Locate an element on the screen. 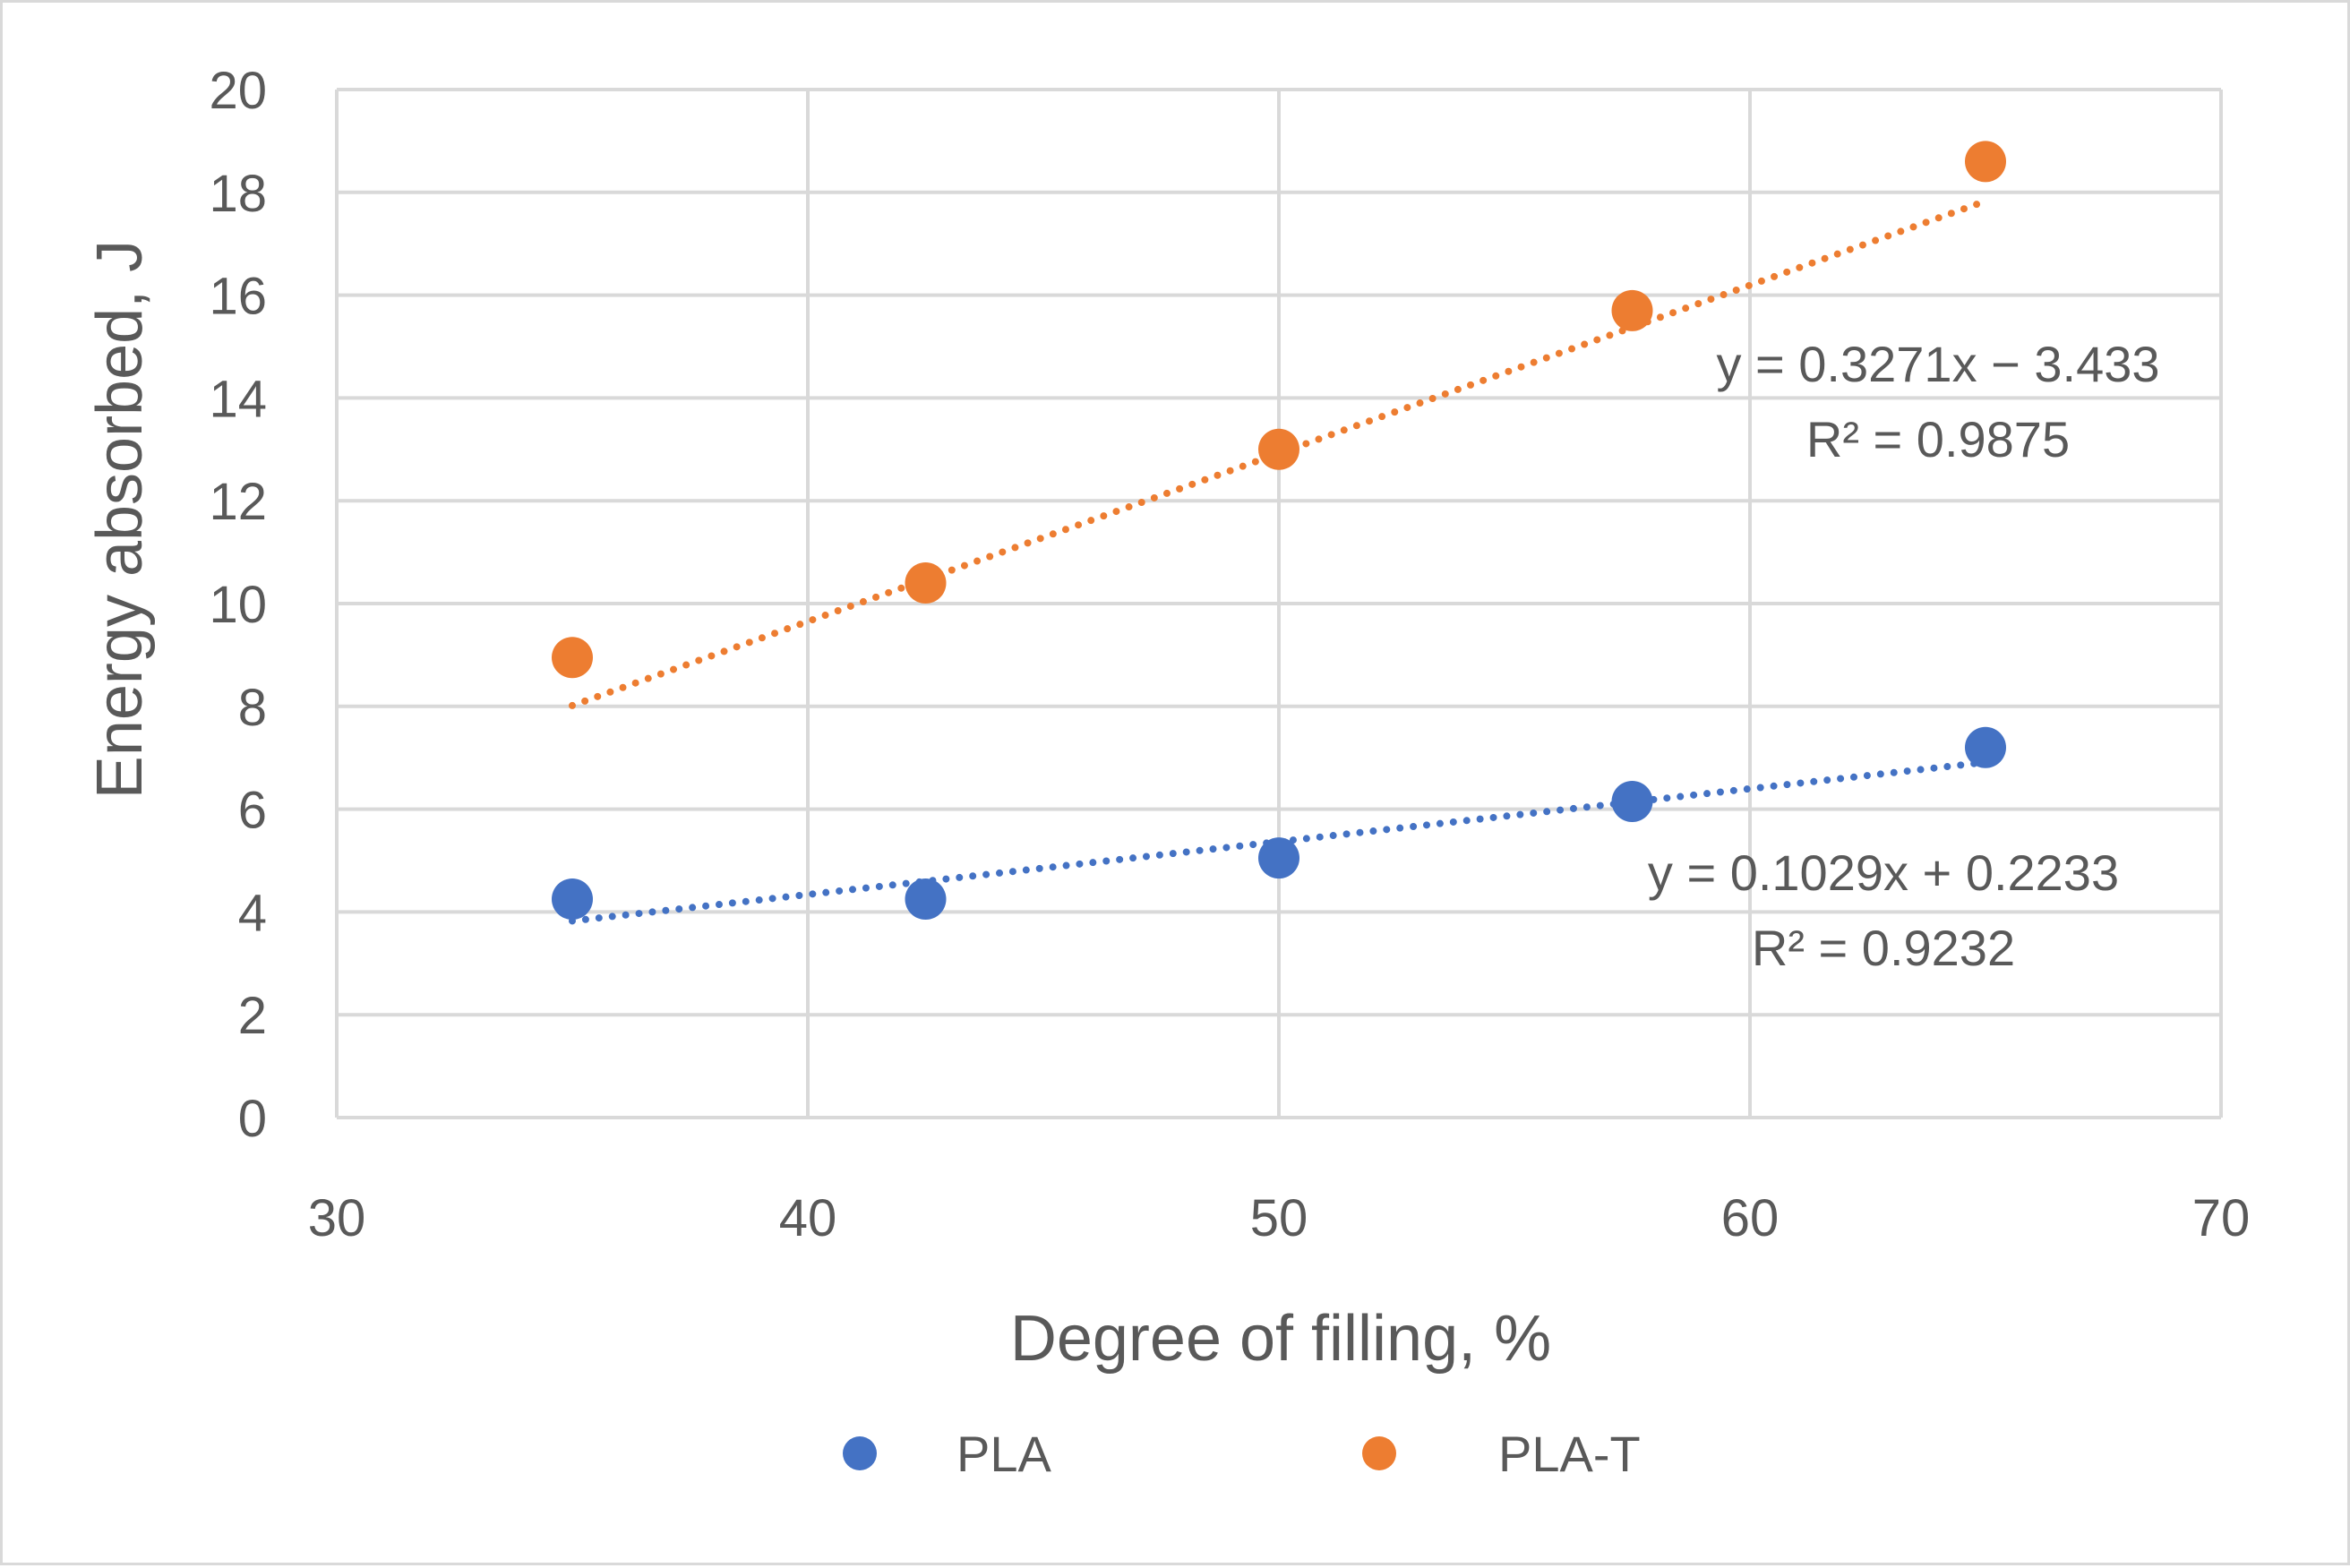  trendline-r2-pla-t: R² = 0.9875 is located at coordinates (1938, 439).